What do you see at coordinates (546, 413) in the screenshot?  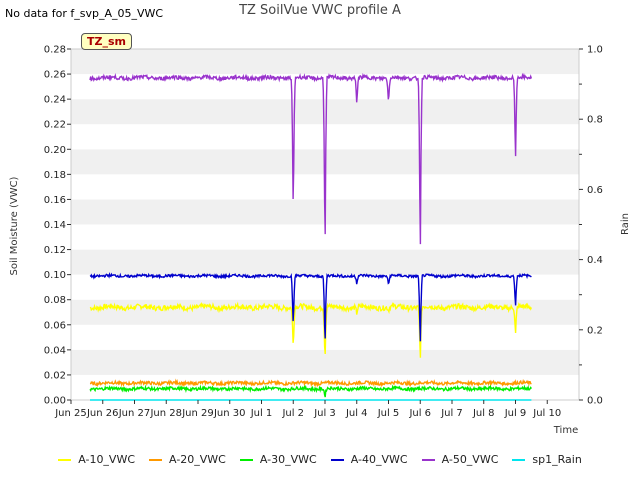 I see `x-tick-label: Jul 10` at bounding box center [546, 413].